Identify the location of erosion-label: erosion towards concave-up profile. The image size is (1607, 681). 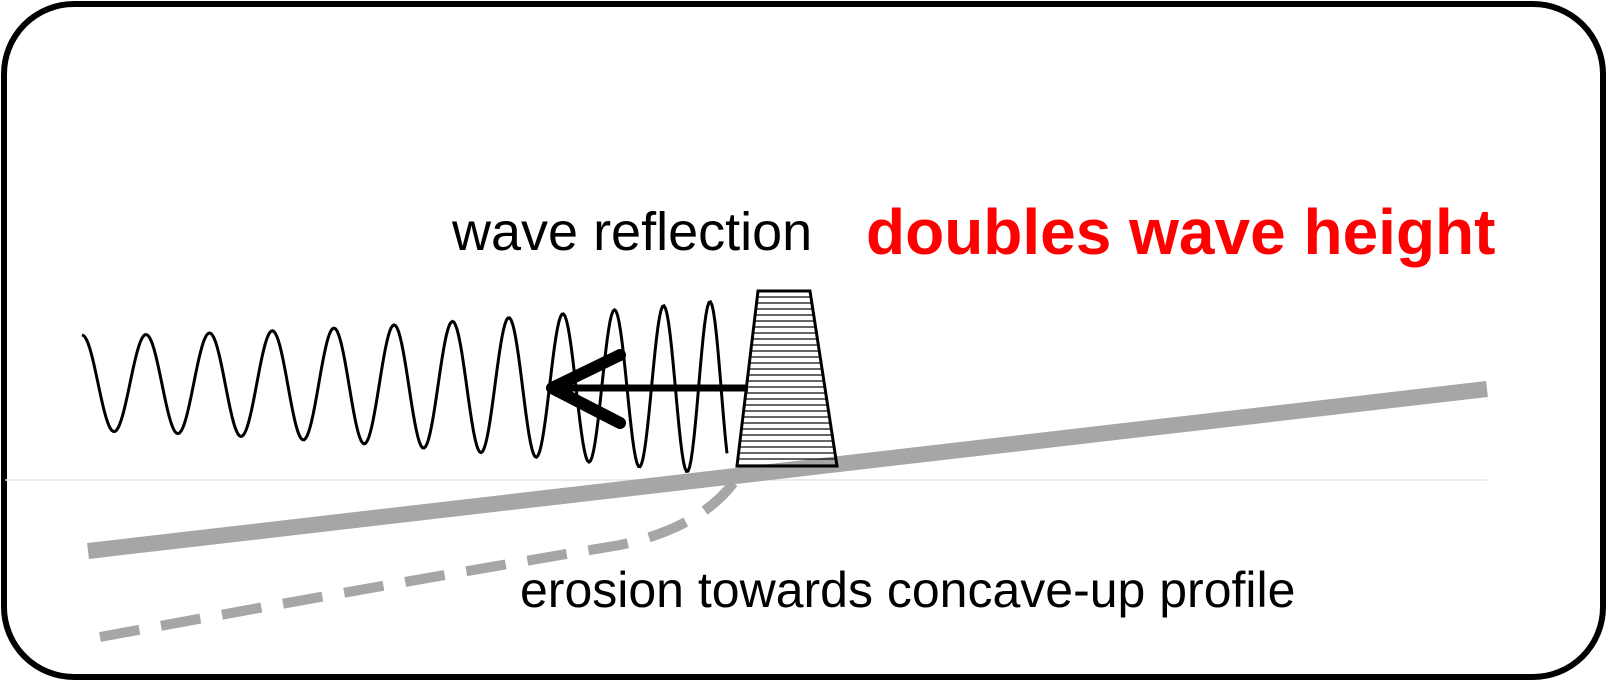
(907, 590).